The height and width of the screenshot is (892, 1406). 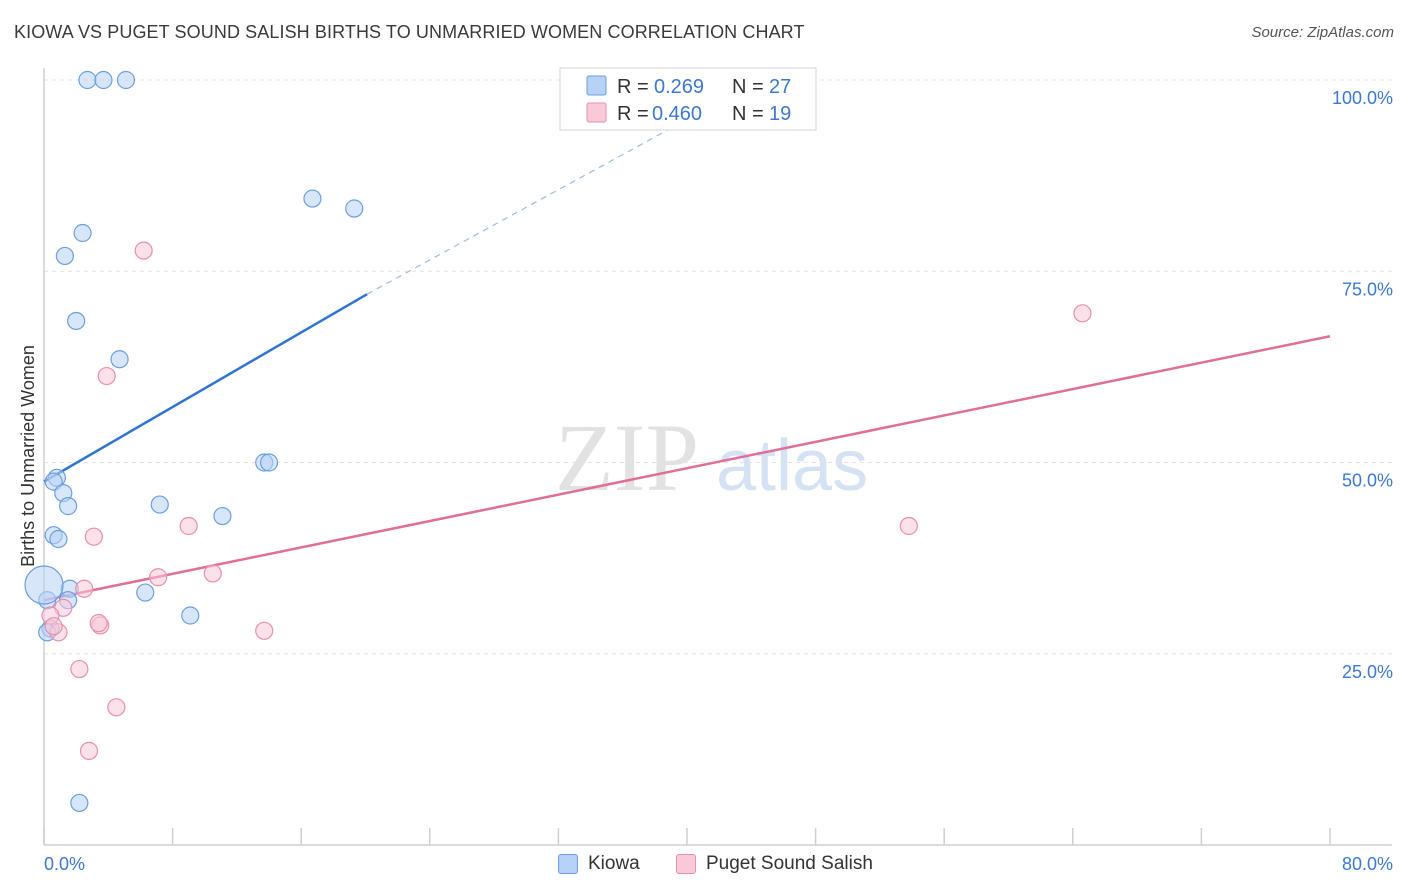 I want to click on x-tick-label-max: 80.0%, so click(x=1367, y=864).